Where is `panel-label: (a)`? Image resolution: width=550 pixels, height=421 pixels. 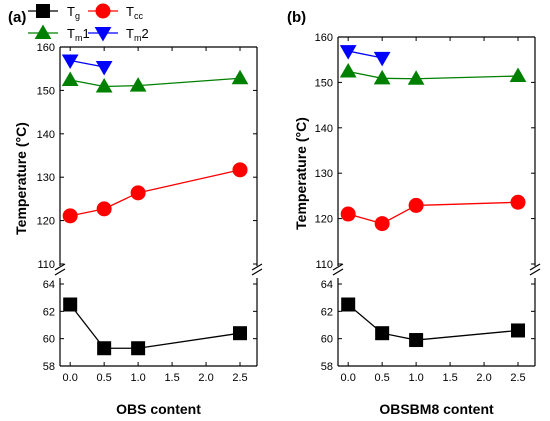 panel-label: (a) is located at coordinates (17, 17).